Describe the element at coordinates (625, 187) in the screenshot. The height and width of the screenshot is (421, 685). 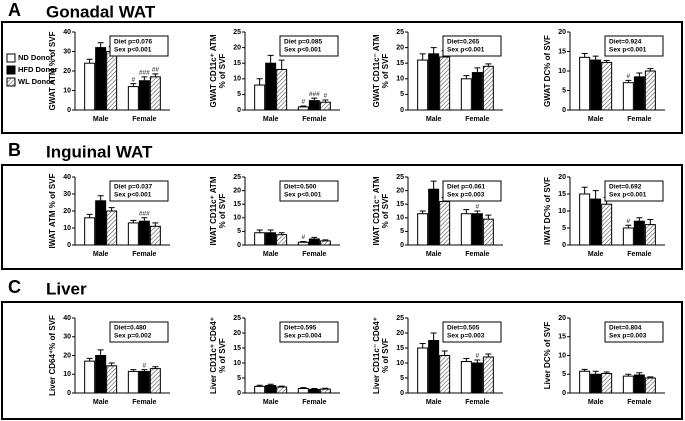
I see `stats-text: Diet=0.692` at that location.